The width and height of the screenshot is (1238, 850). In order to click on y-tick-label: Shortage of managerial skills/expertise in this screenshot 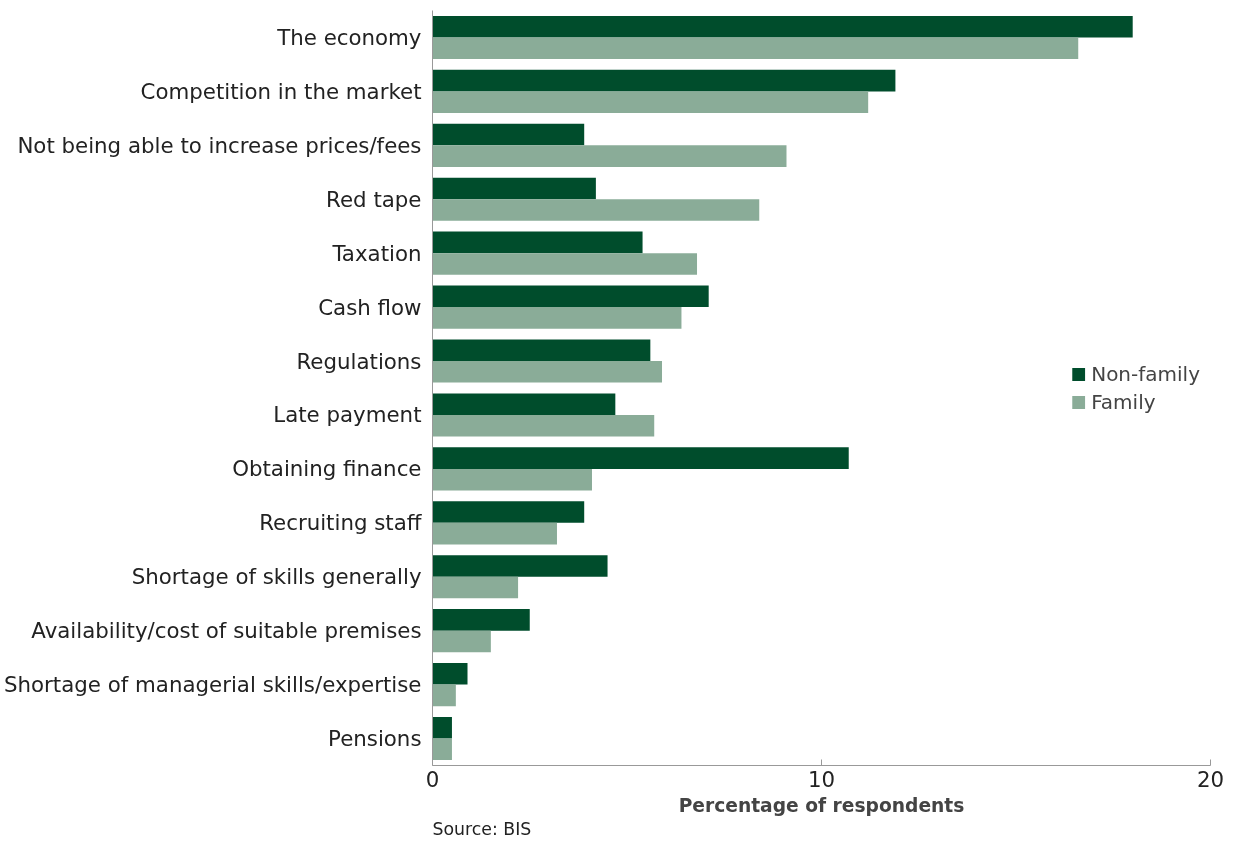, I will do `click(213, 685)`.